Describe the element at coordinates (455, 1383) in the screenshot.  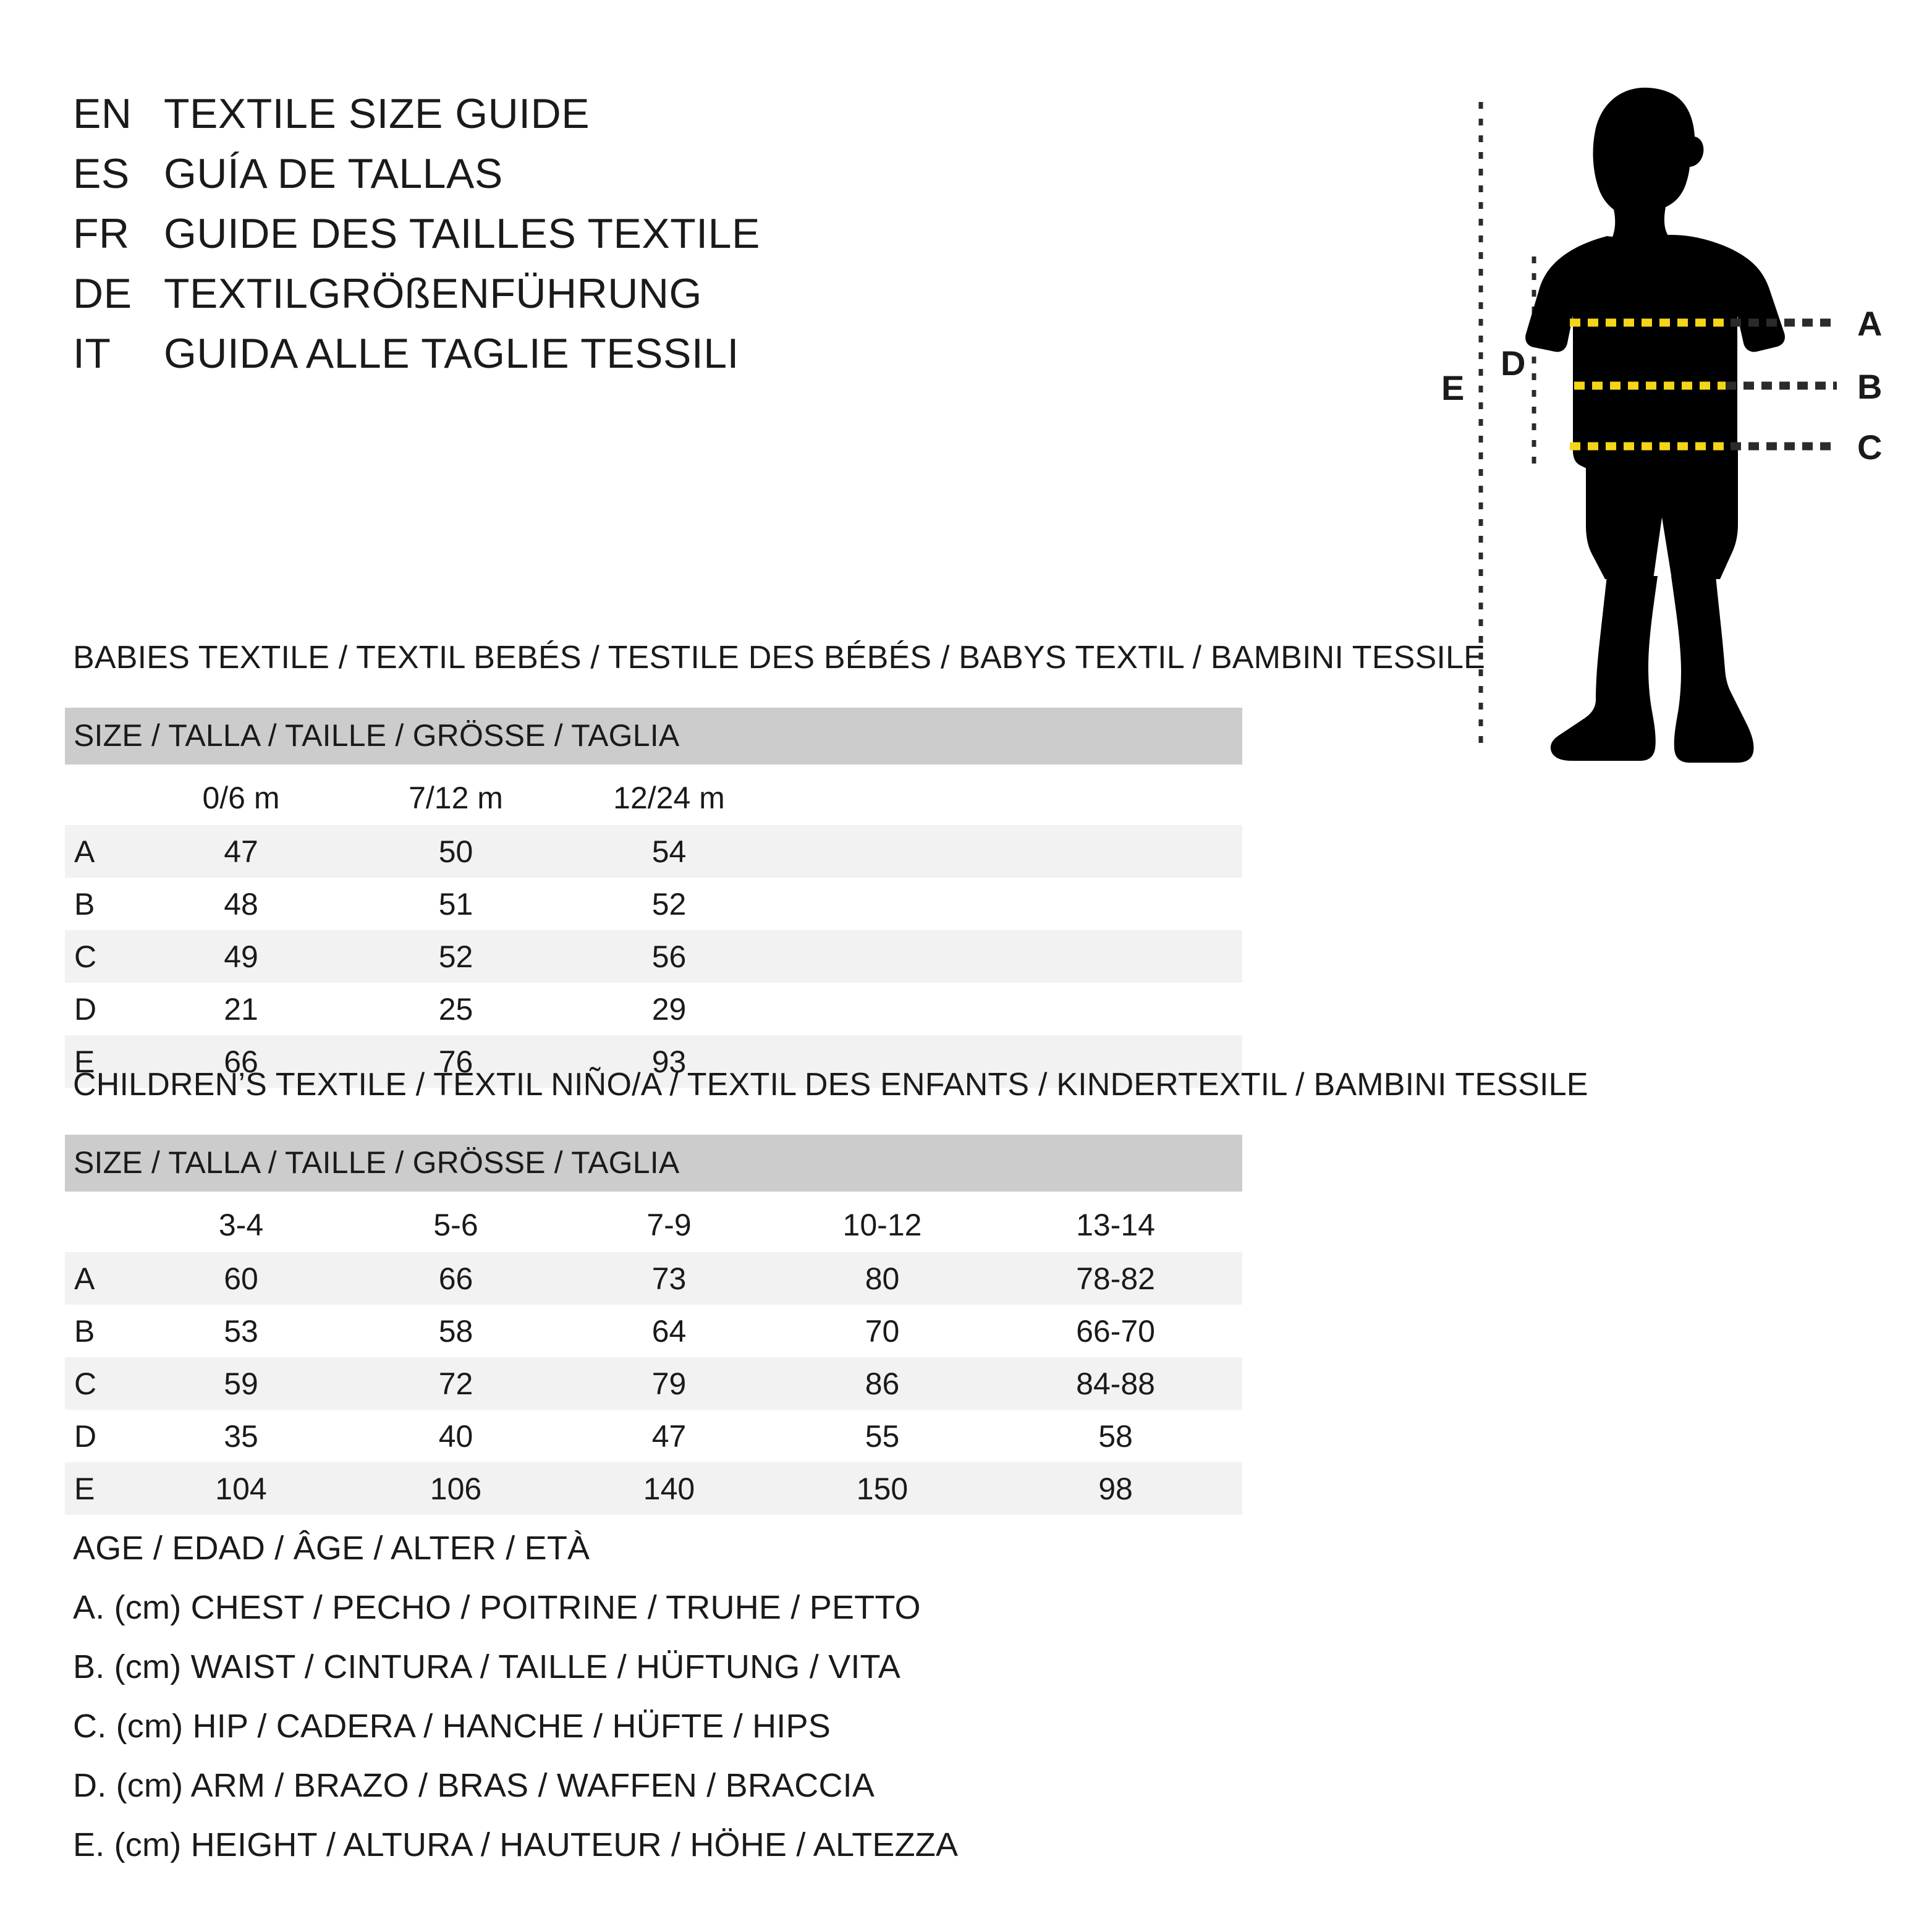
I see `cell-value: 72` at that location.